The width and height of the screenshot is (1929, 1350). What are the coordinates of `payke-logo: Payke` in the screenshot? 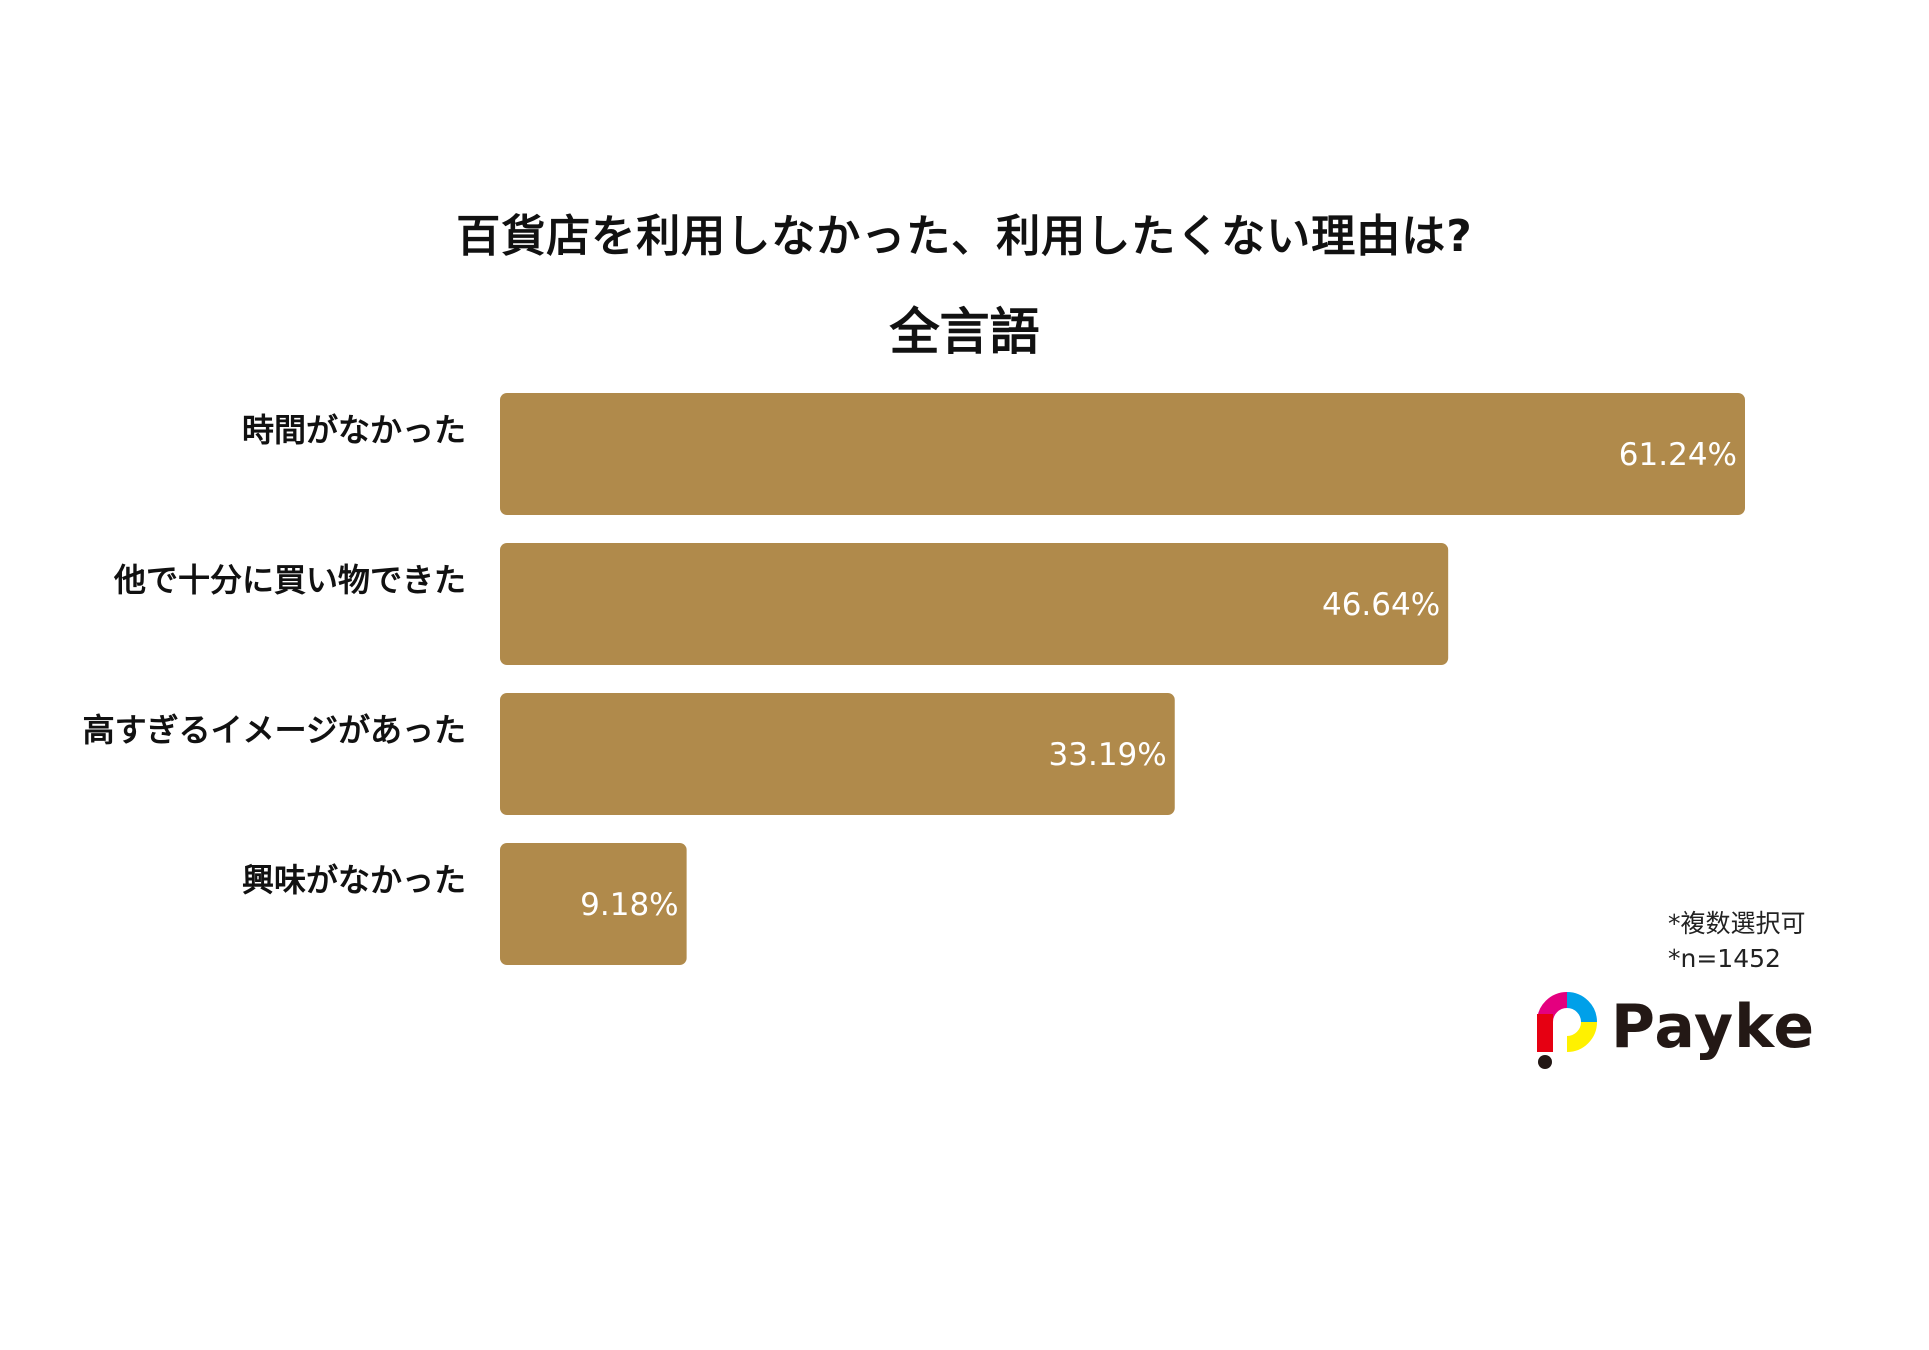 It's located at (1675, 1032).